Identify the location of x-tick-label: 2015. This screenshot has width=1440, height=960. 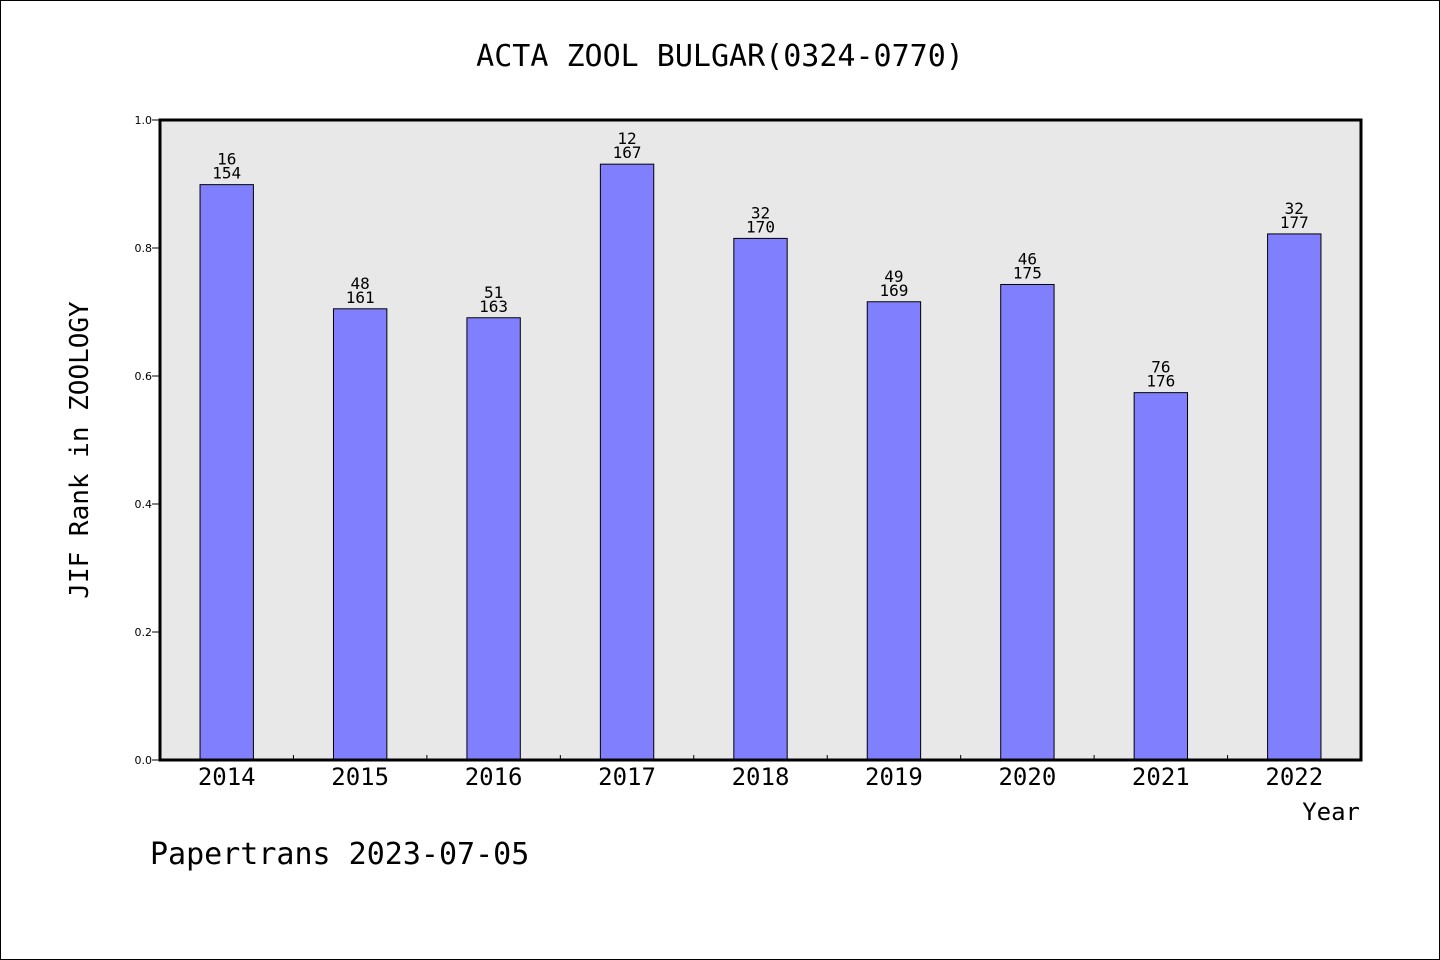
(360, 777).